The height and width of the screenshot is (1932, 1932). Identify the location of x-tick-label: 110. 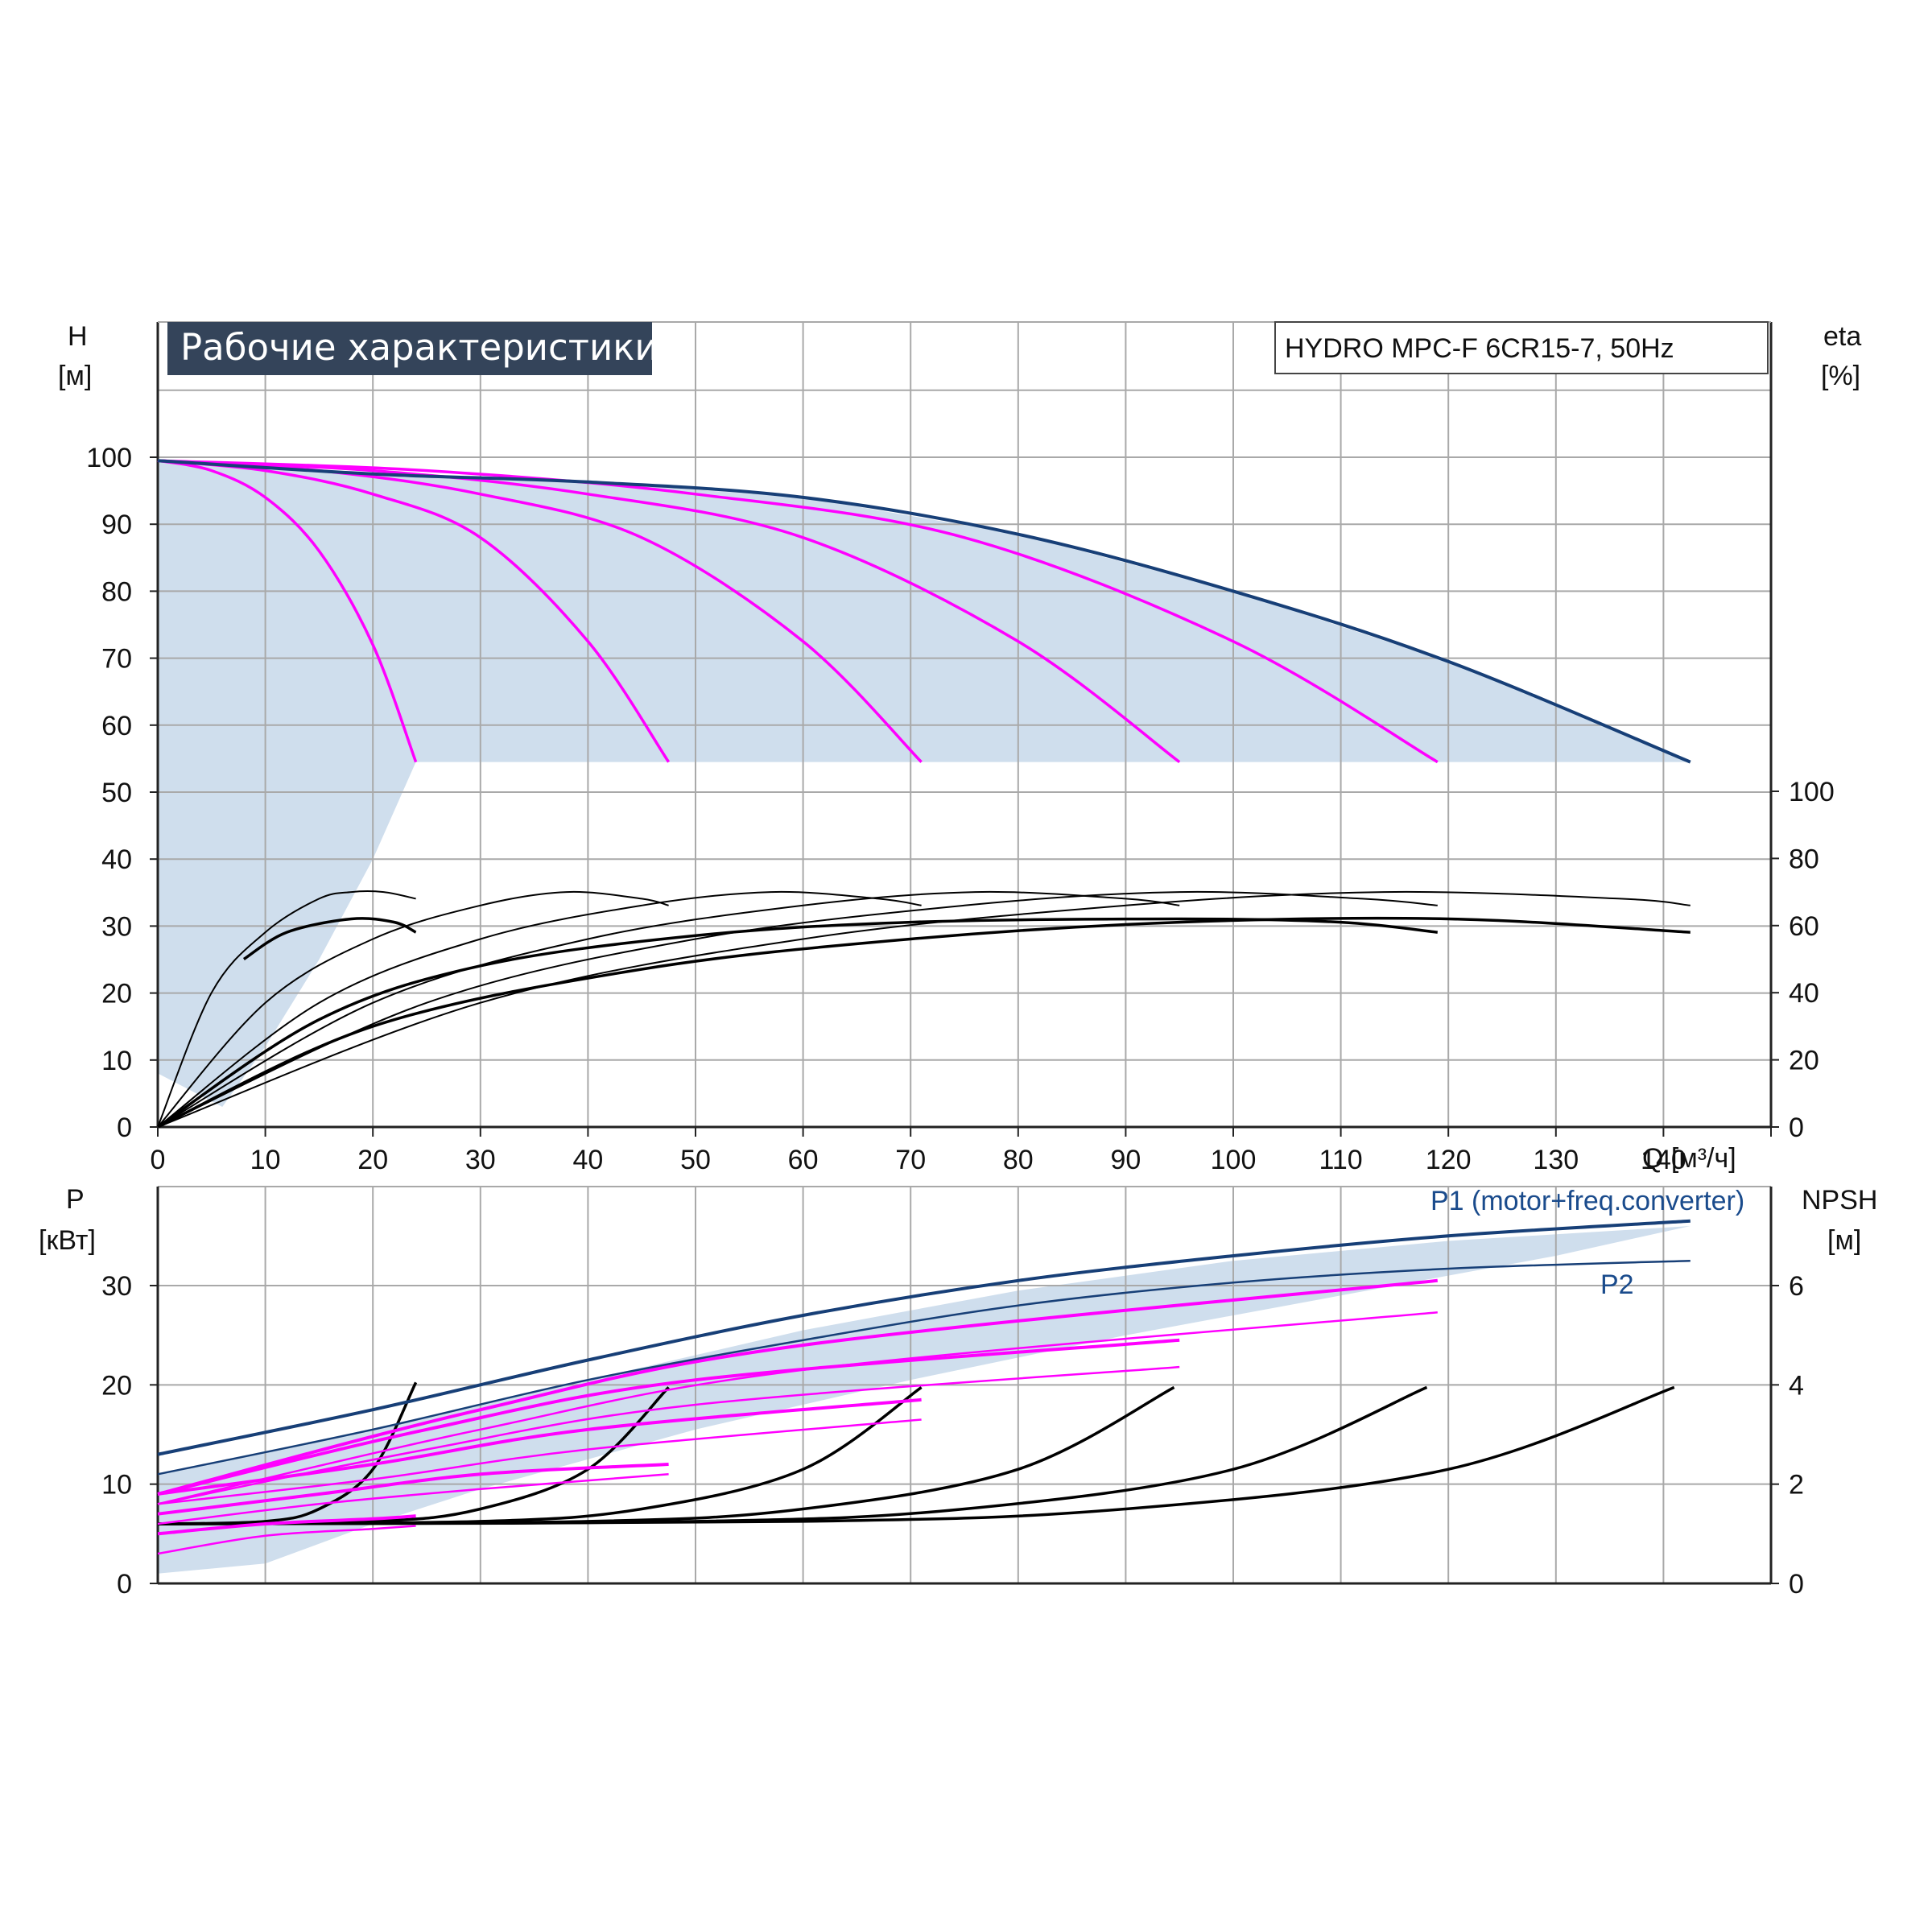
(1340, 1160).